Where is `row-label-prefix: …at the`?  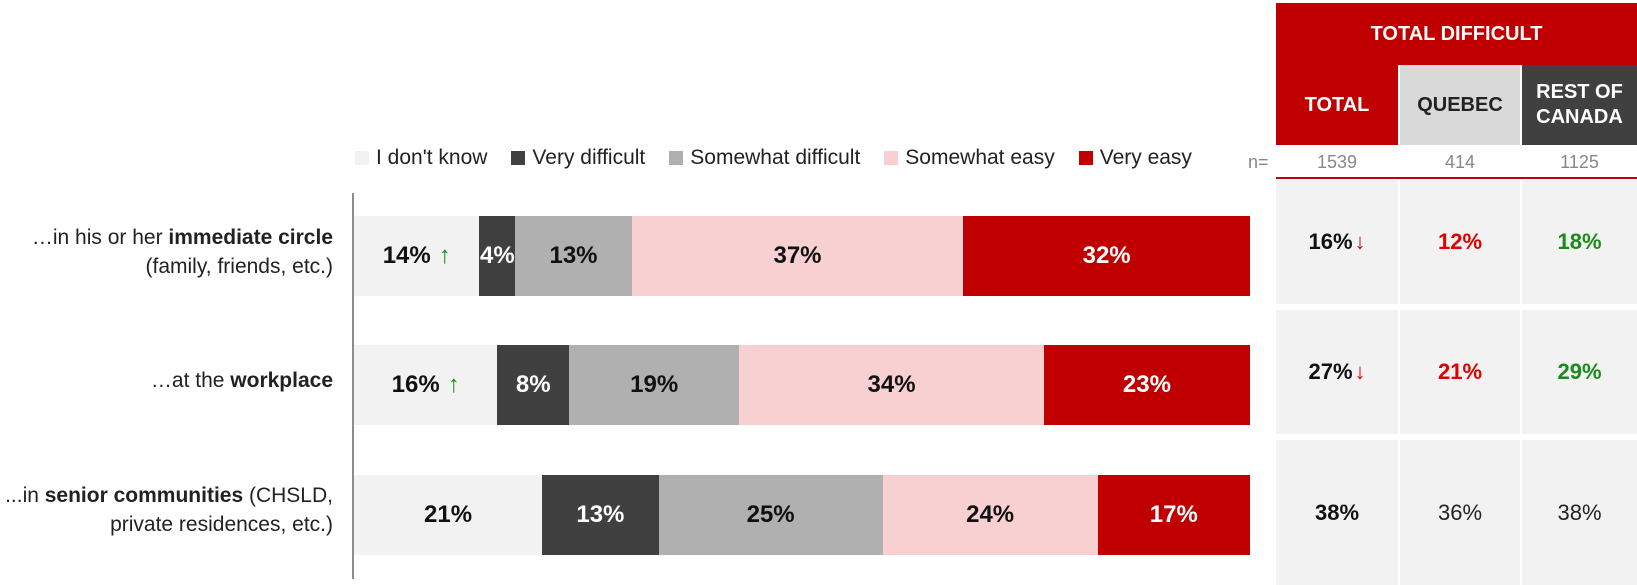
row-label-prefix: …at the is located at coordinates (190, 380).